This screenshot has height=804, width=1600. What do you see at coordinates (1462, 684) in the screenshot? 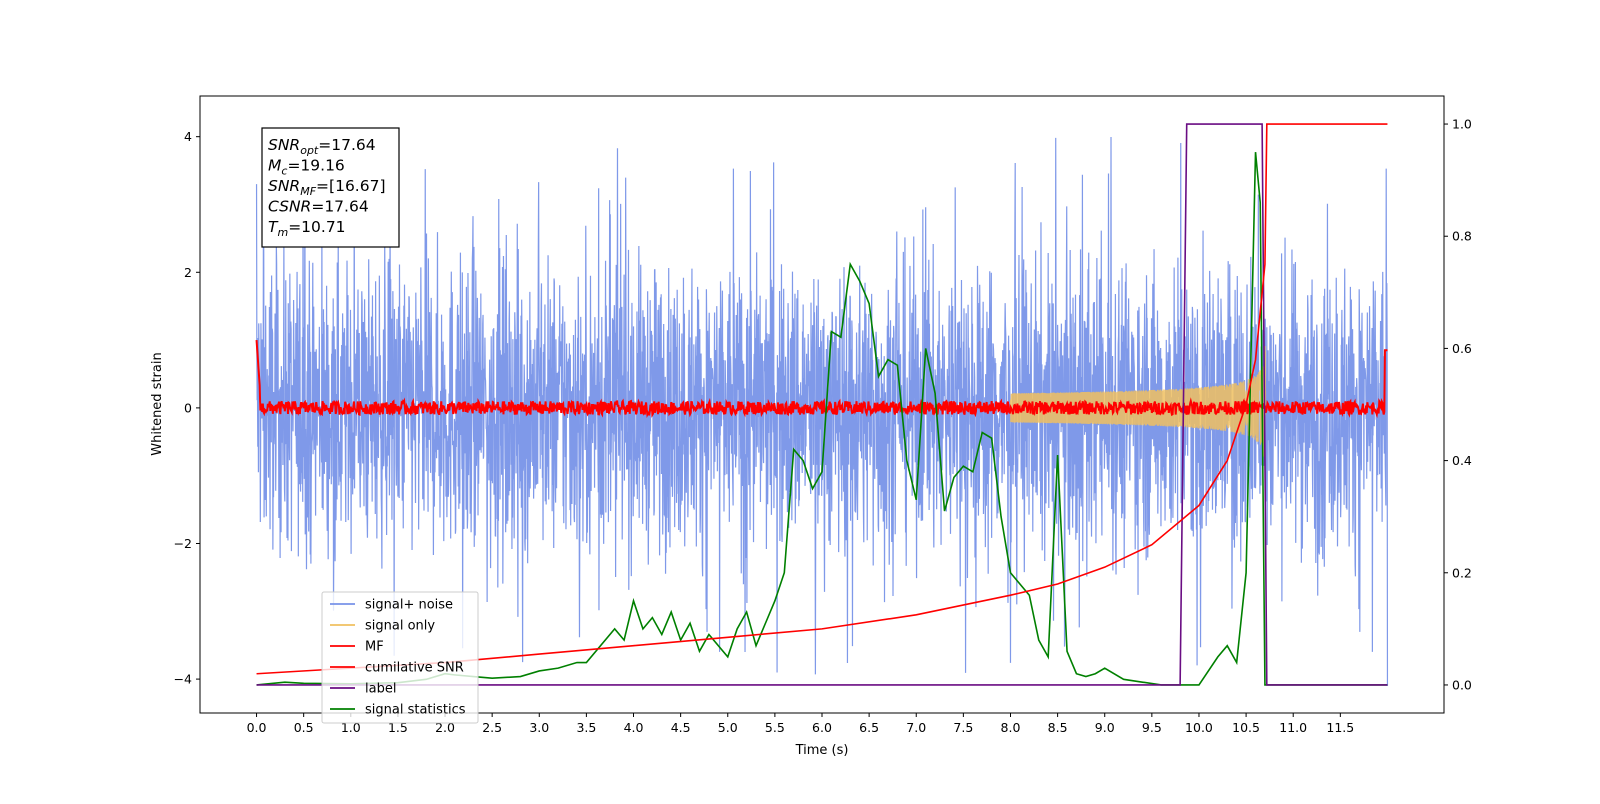
I see `y-right-tick-label: 0.0` at bounding box center [1462, 684].